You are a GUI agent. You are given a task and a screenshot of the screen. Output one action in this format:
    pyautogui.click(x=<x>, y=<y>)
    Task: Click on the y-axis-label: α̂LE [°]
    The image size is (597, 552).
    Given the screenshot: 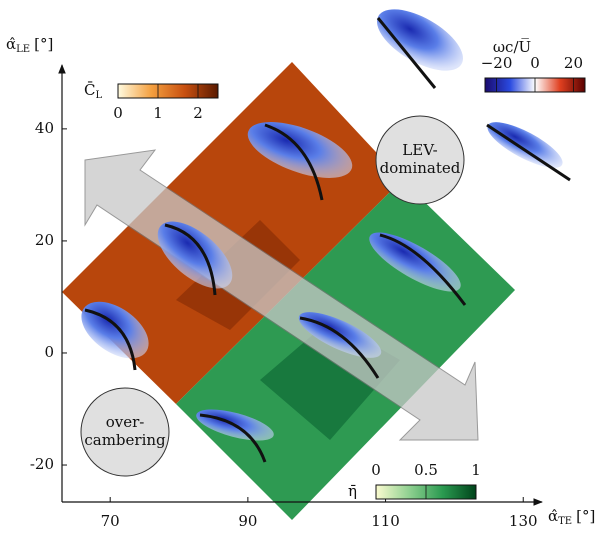 What is the action you would take?
    pyautogui.click(x=29, y=45)
    